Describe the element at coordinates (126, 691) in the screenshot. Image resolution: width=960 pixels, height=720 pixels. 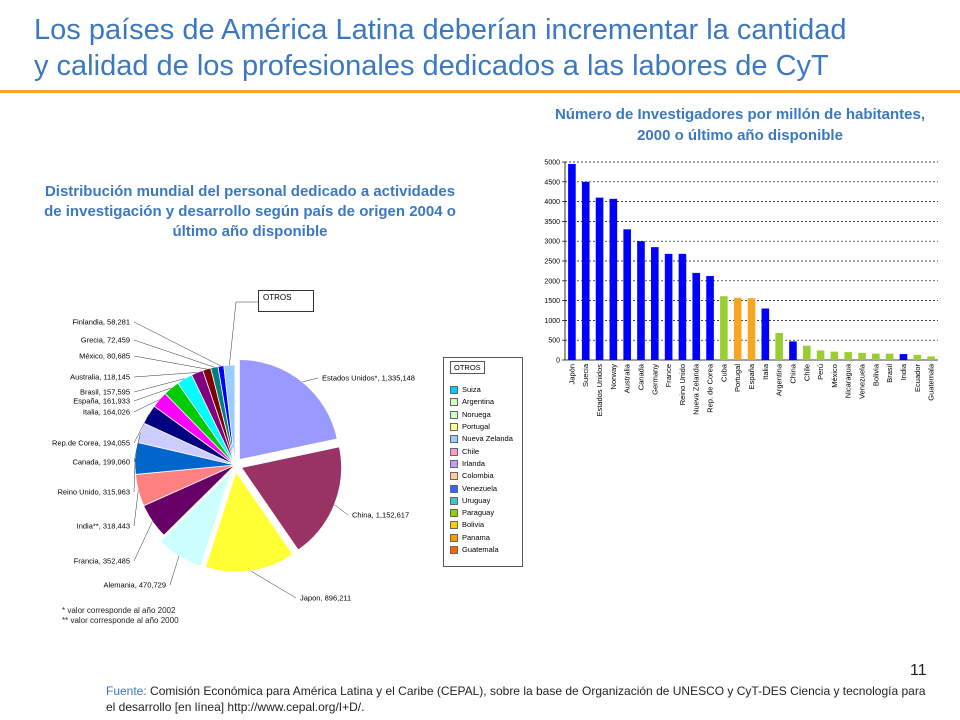
I see `source-label: Fuente:` at that location.